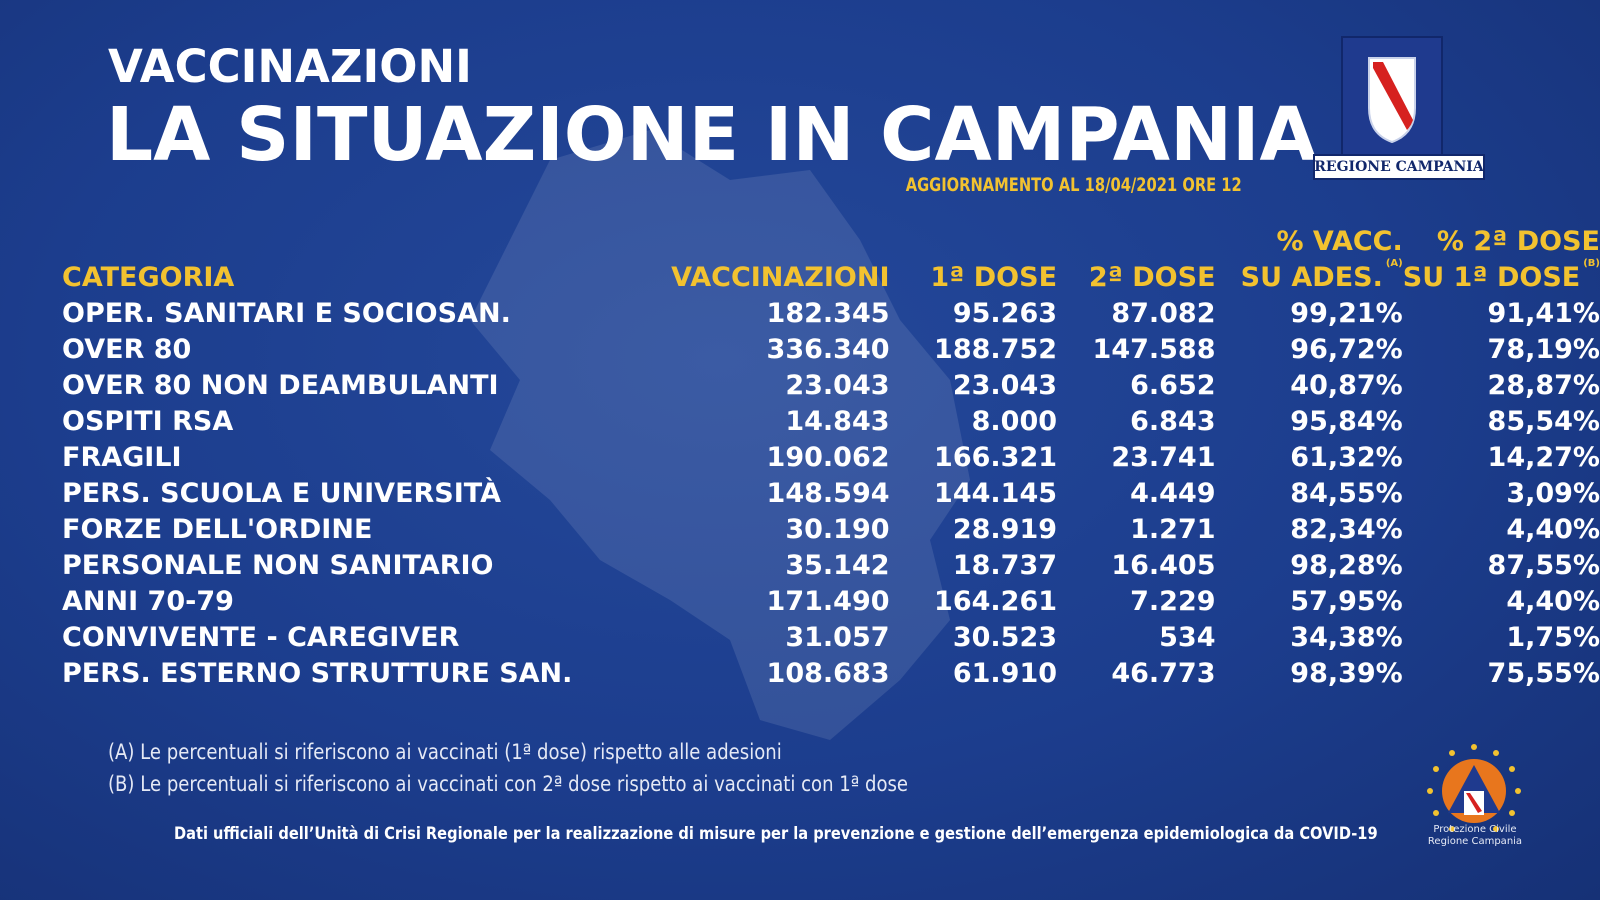  What do you see at coordinates (996, 601) in the screenshot?
I see `cell-dose1: 164.261` at bounding box center [996, 601].